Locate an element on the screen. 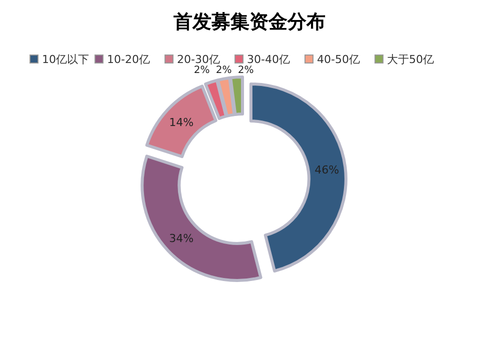 The image size is (499, 364). chart-title: 首发募集资金分布 is located at coordinates (249, 22).